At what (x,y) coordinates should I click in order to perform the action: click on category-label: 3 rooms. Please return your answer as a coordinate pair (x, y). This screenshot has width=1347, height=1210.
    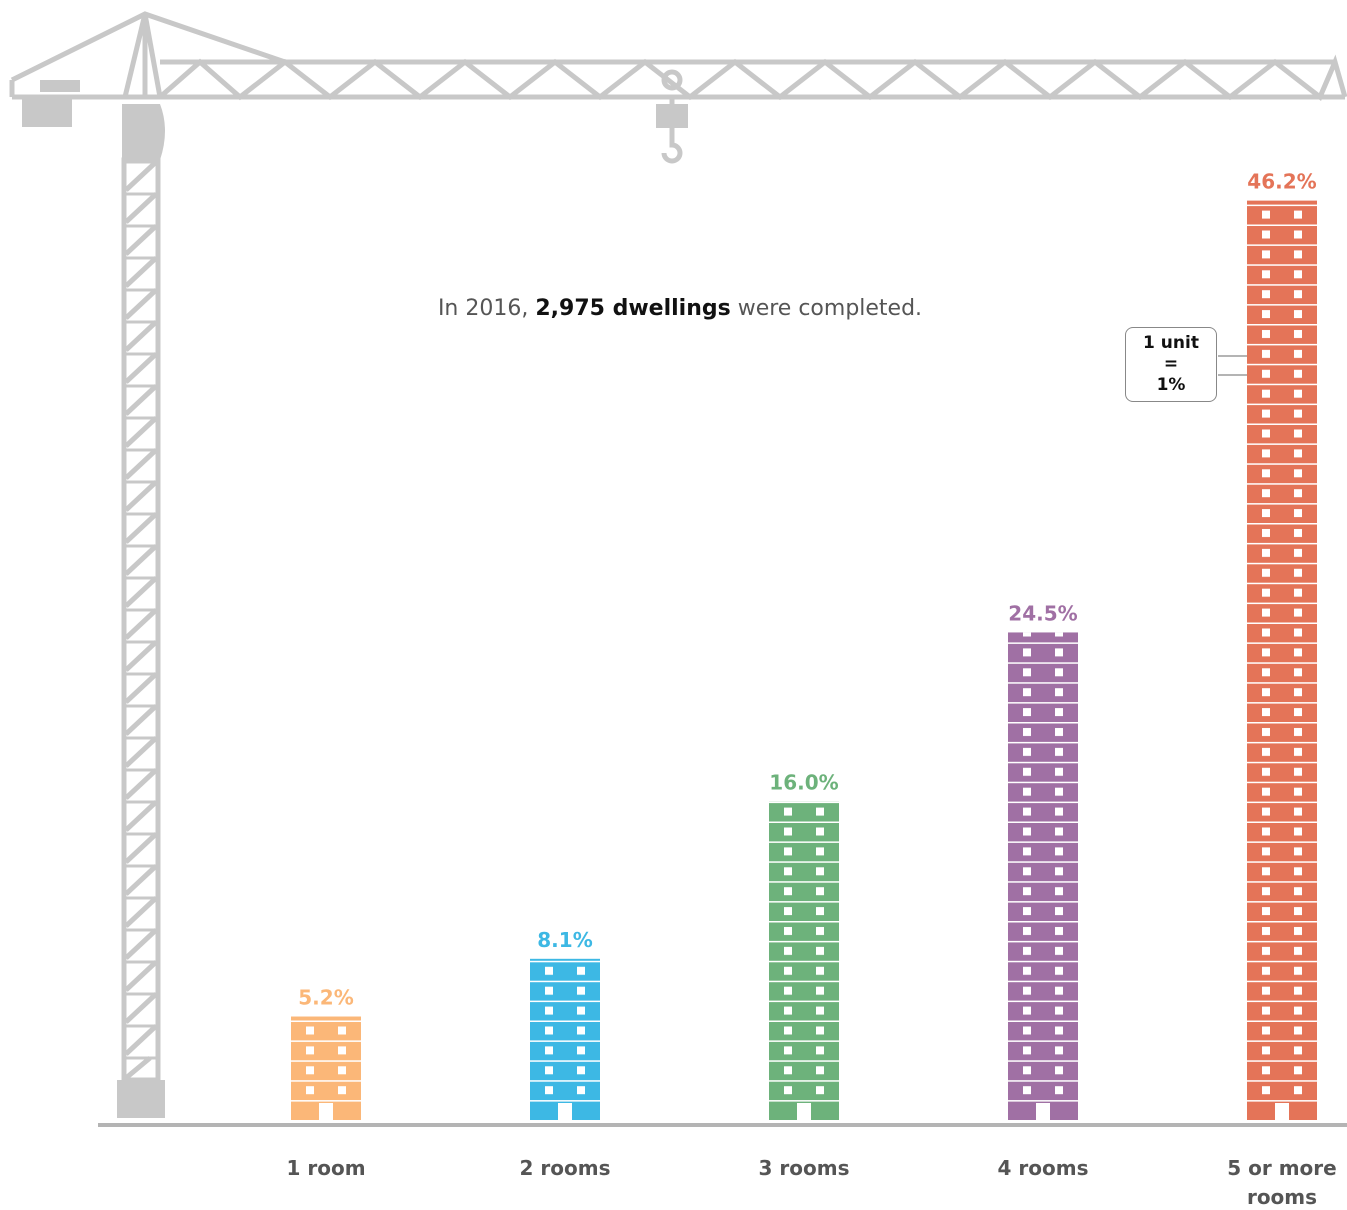
    Looking at the image, I should click on (804, 1168).